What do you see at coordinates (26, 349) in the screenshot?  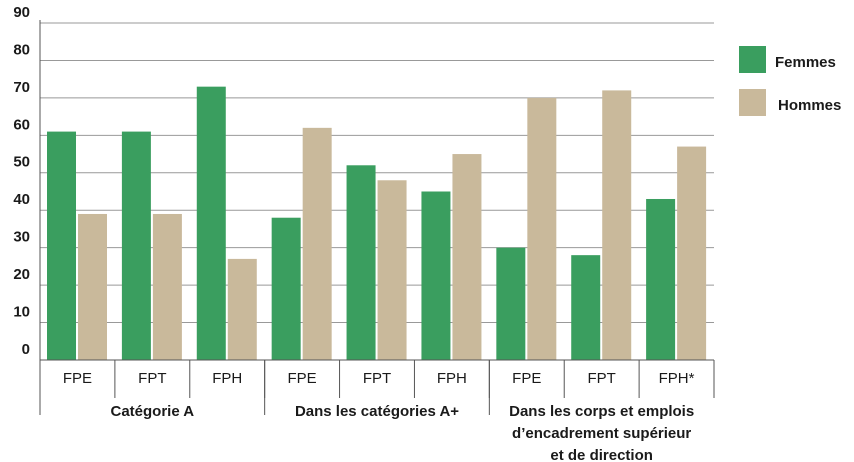 I see `y-tick-label: 0` at bounding box center [26, 349].